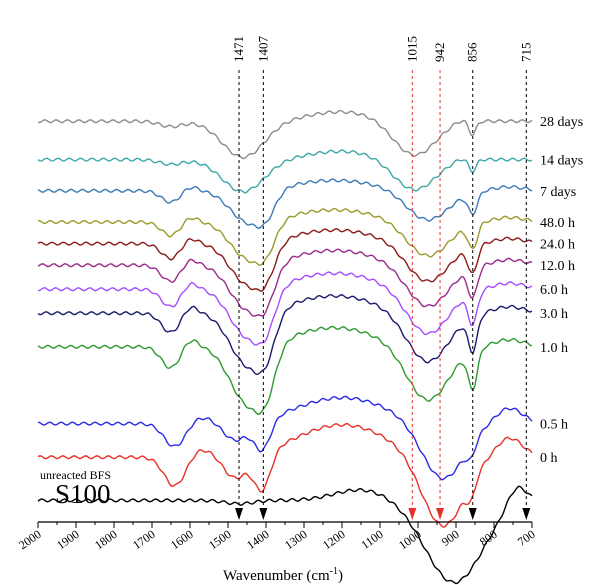  What do you see at coordinates (68, 539) in the screenshot?
I see `x-tick-label: 1900` at bounding box center [68, 539].